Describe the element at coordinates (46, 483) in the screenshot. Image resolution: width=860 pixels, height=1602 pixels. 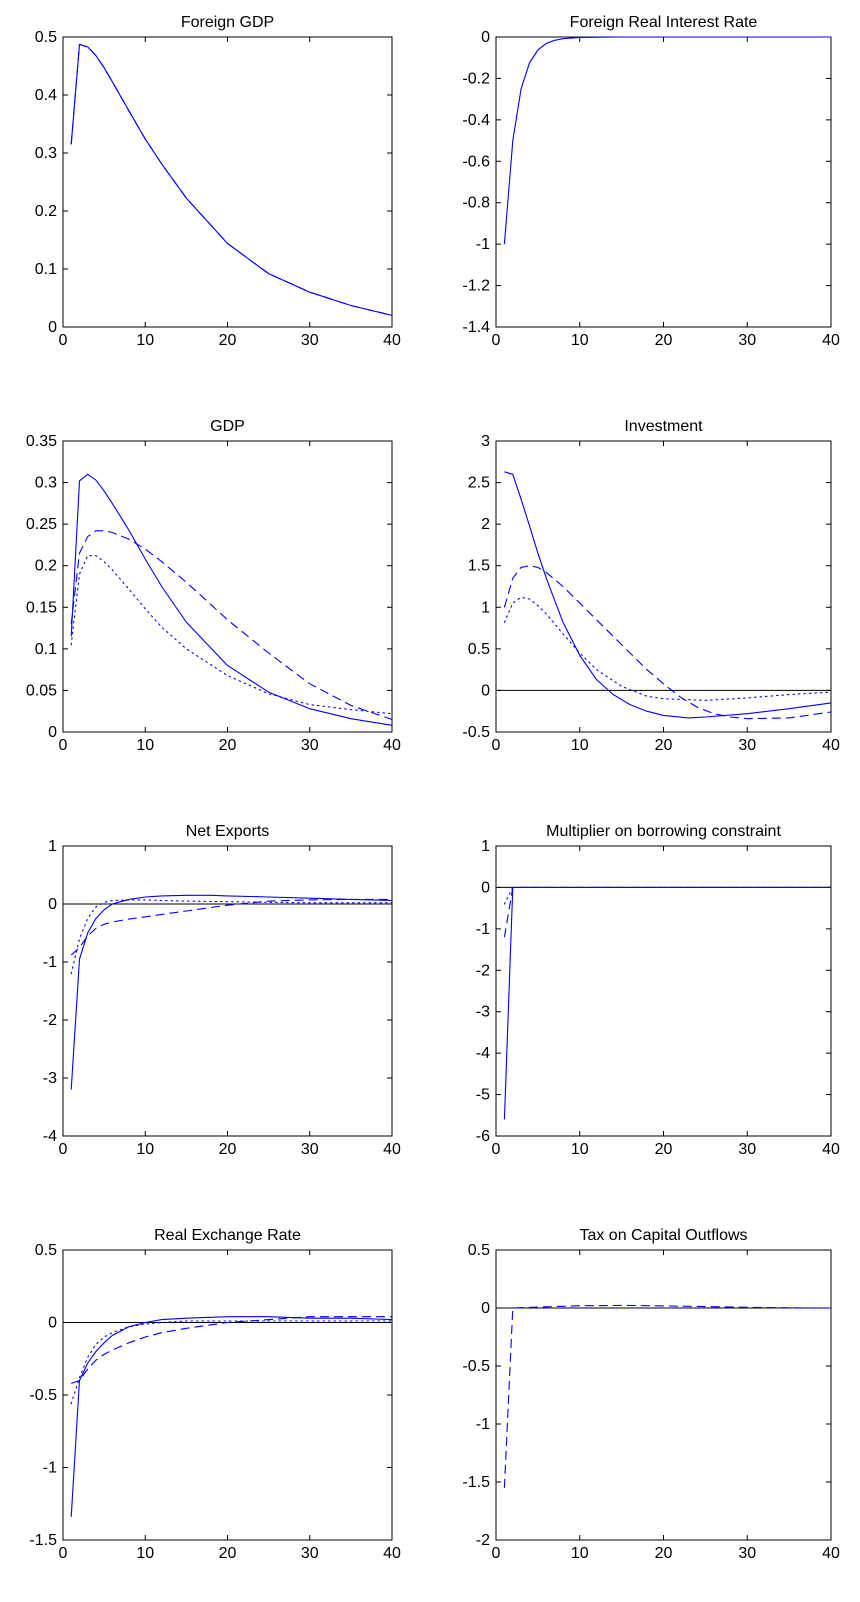
I see `y-tick-label: 0.3` at that location.